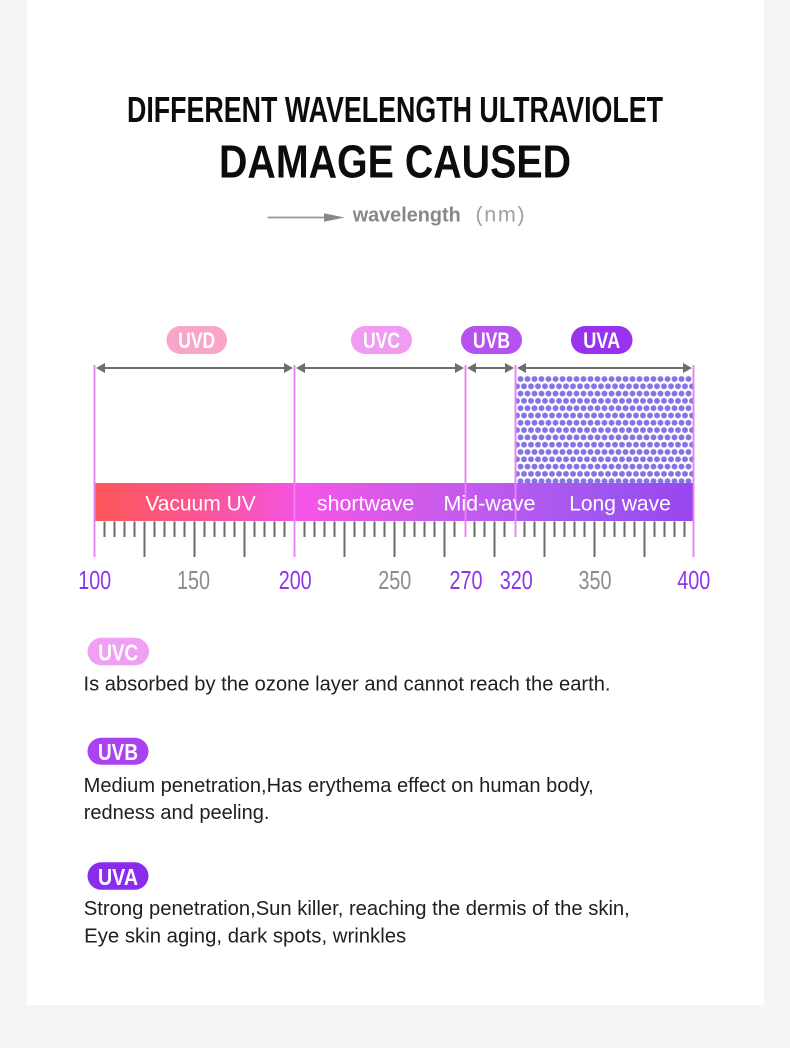 This screenshot has width=790, height=1048. What do you see at coordinates (595, 580) in the screenshot?
I see `svg-text: 350` at bounding box center [595, 580].